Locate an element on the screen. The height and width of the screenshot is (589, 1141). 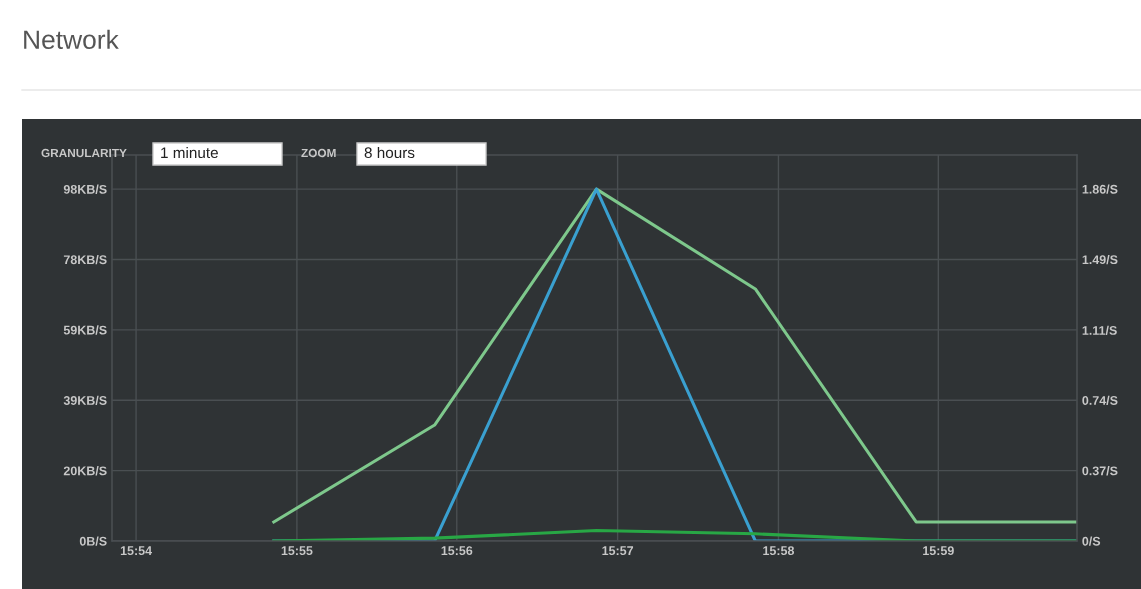
x-tick-label: 15:56 is located at coordinates (457, 551).